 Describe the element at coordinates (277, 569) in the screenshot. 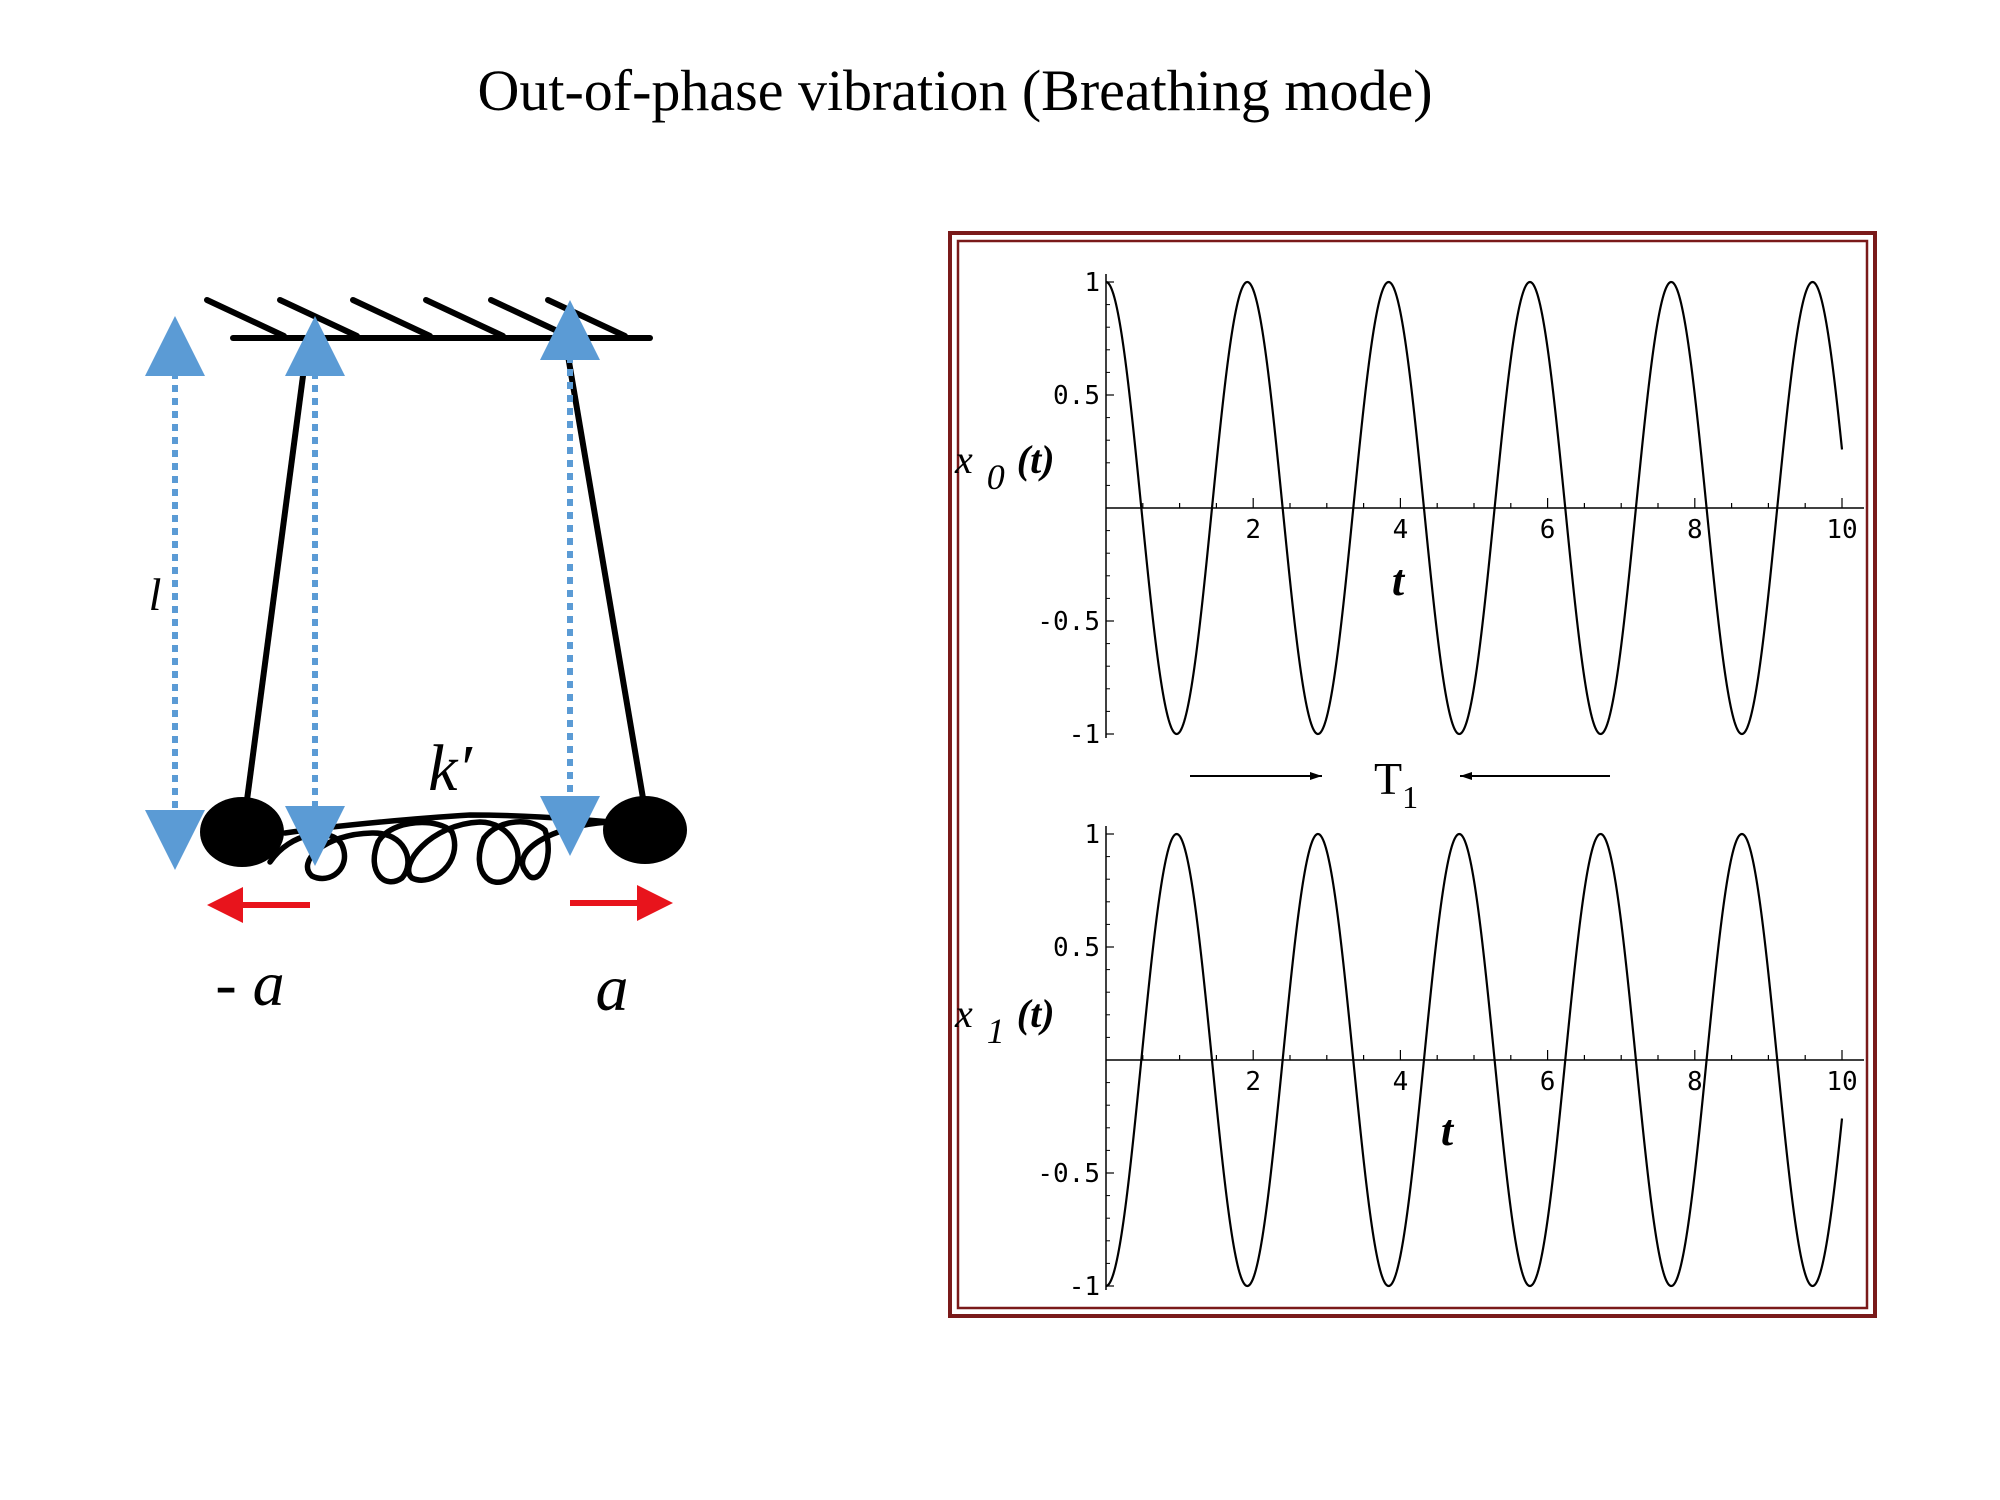

I see `left-string` at that location.